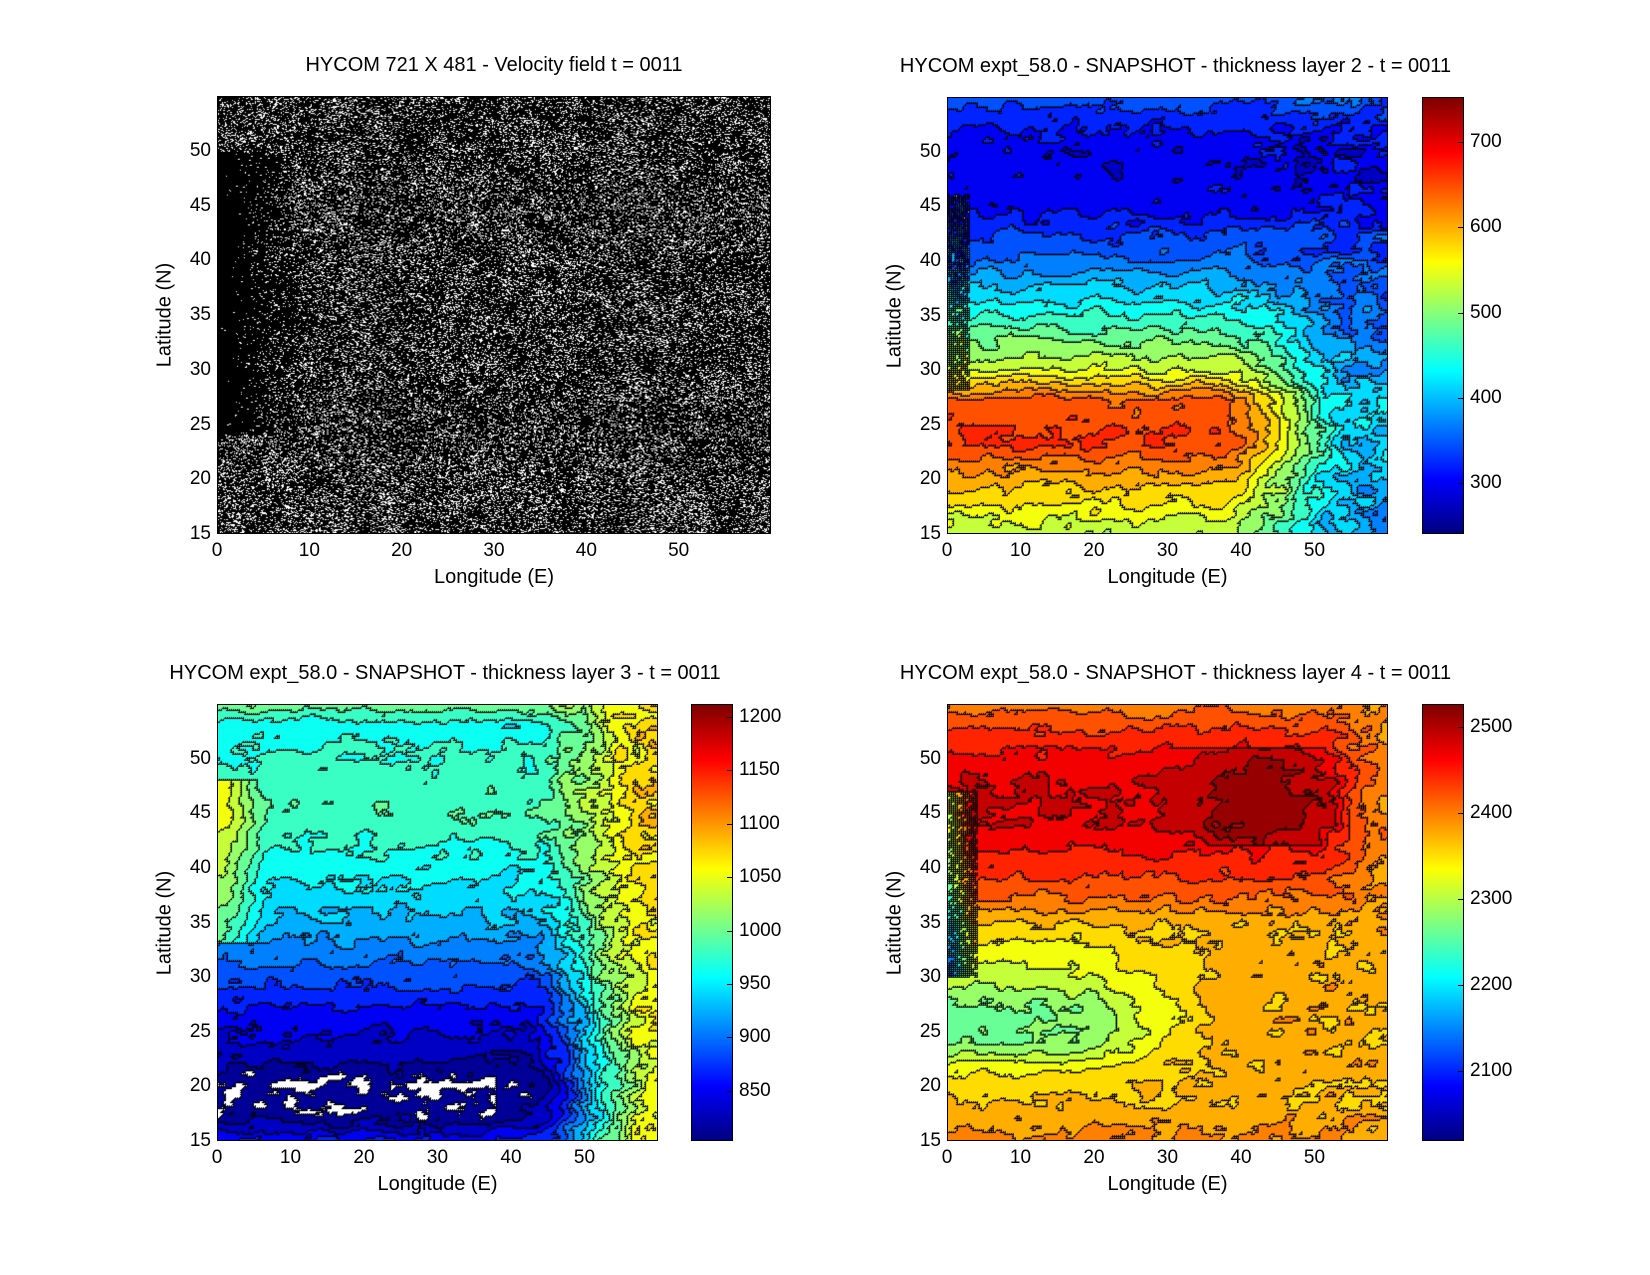  Describe the element at coordinates (1486, 482) in the screenshot. I see `colorbar-tick-label: 300` at that location.